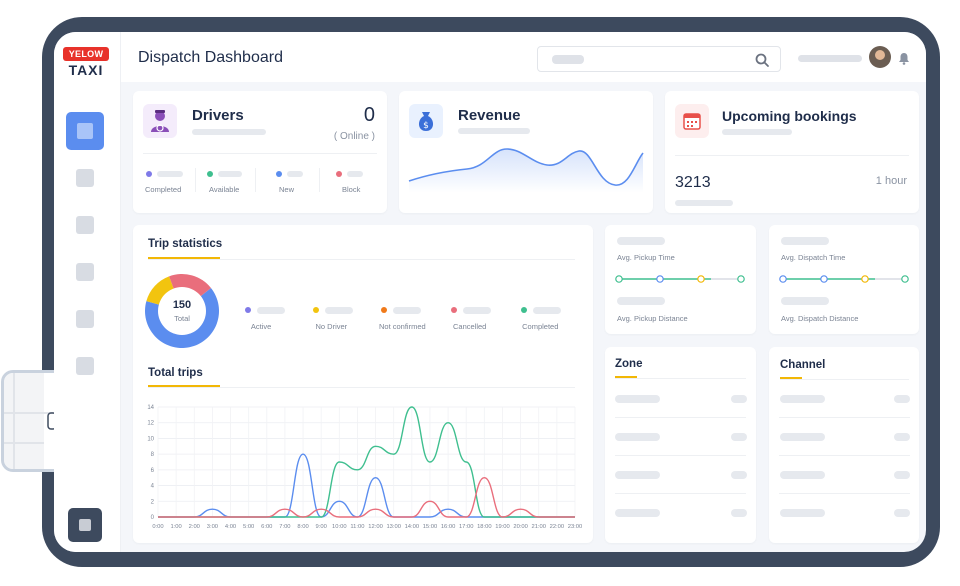 The width and height of the screenshot is (960, 586). Describe the element at coordinates (230, 527) in the screenshot. I see `x-tick-label: 4:00` at that location.